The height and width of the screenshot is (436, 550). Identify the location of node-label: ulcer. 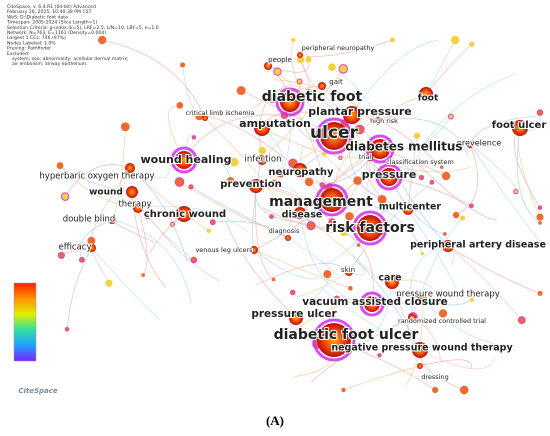
(334, 133).